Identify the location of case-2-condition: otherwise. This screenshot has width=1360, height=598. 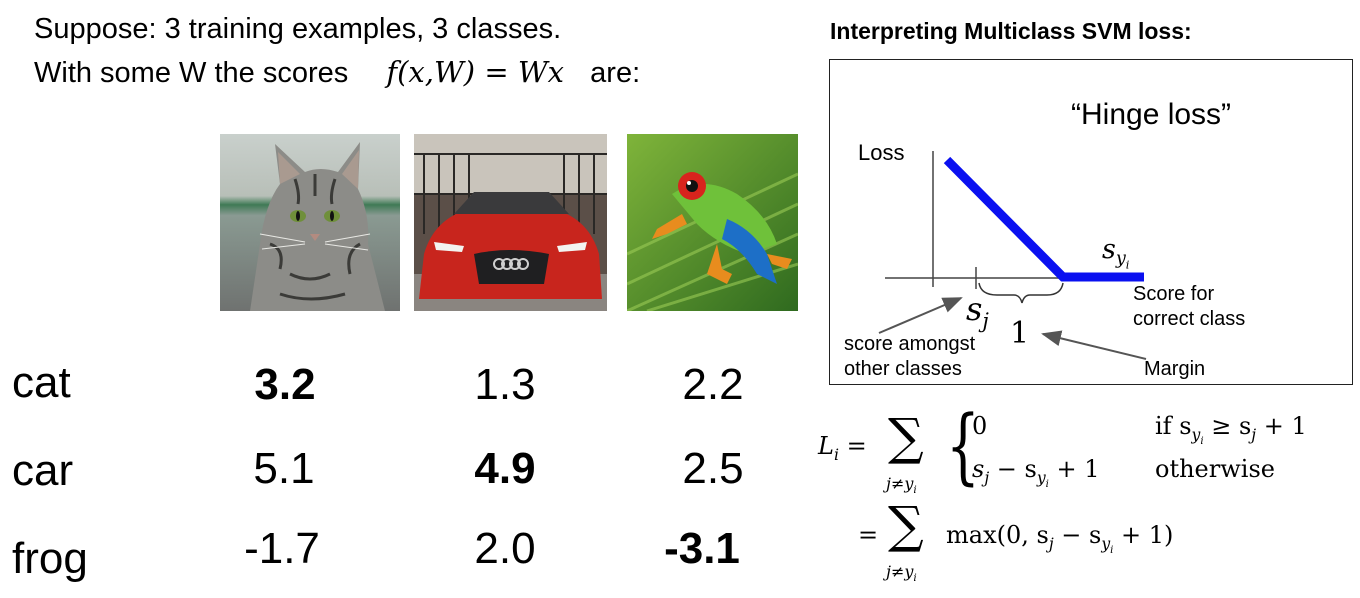
(1215, 469).